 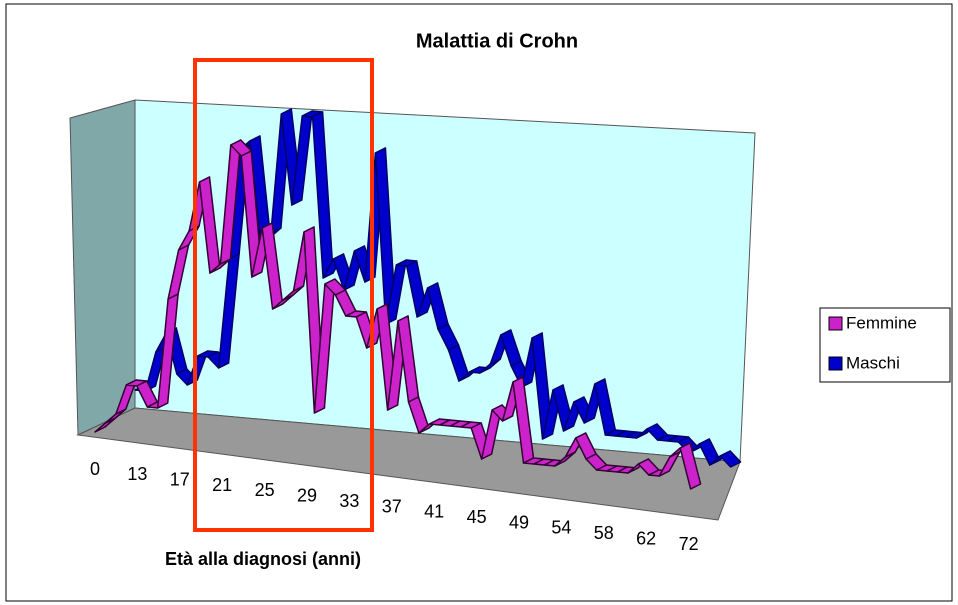 I want to click on x-tick-label: 33, so click(x=349, y=501).